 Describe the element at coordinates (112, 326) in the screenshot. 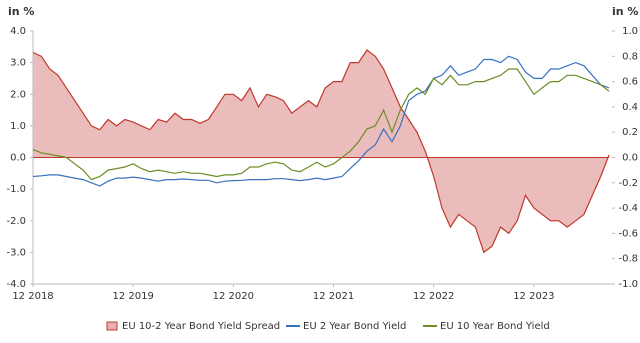

I see `legend-swatch` at that location.